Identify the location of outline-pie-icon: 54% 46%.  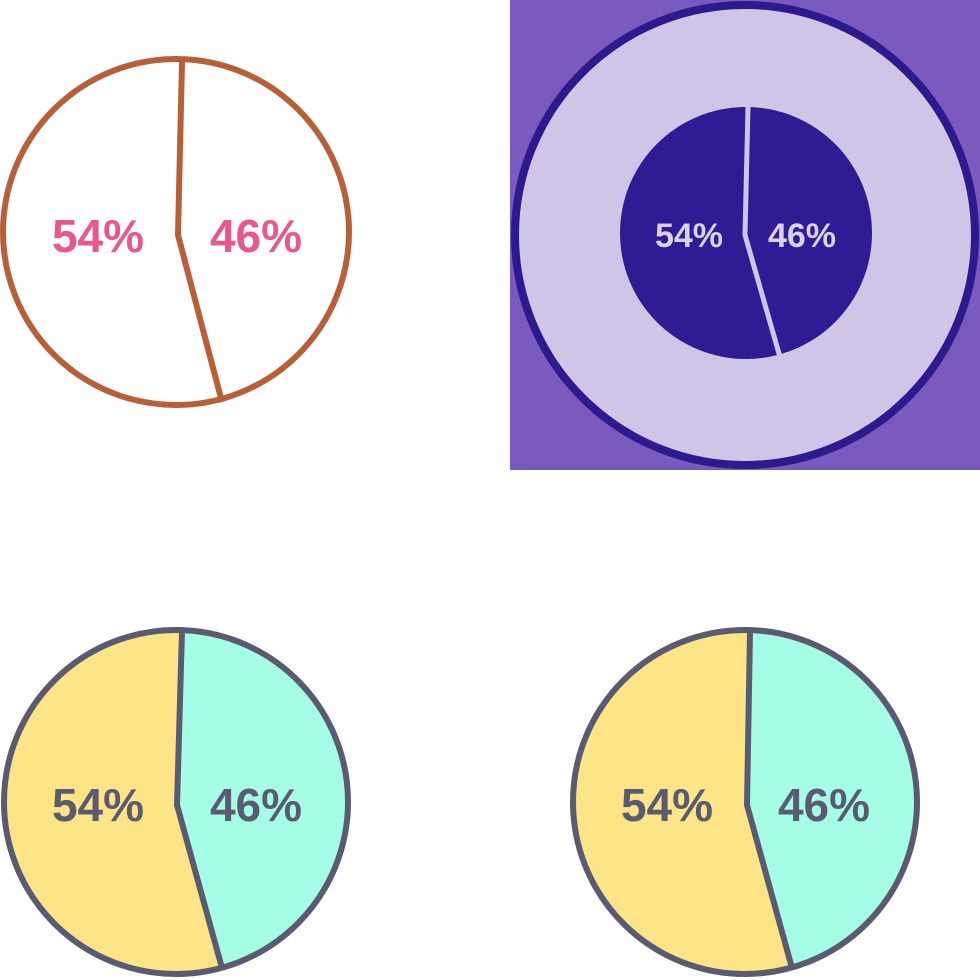
(176, 232).